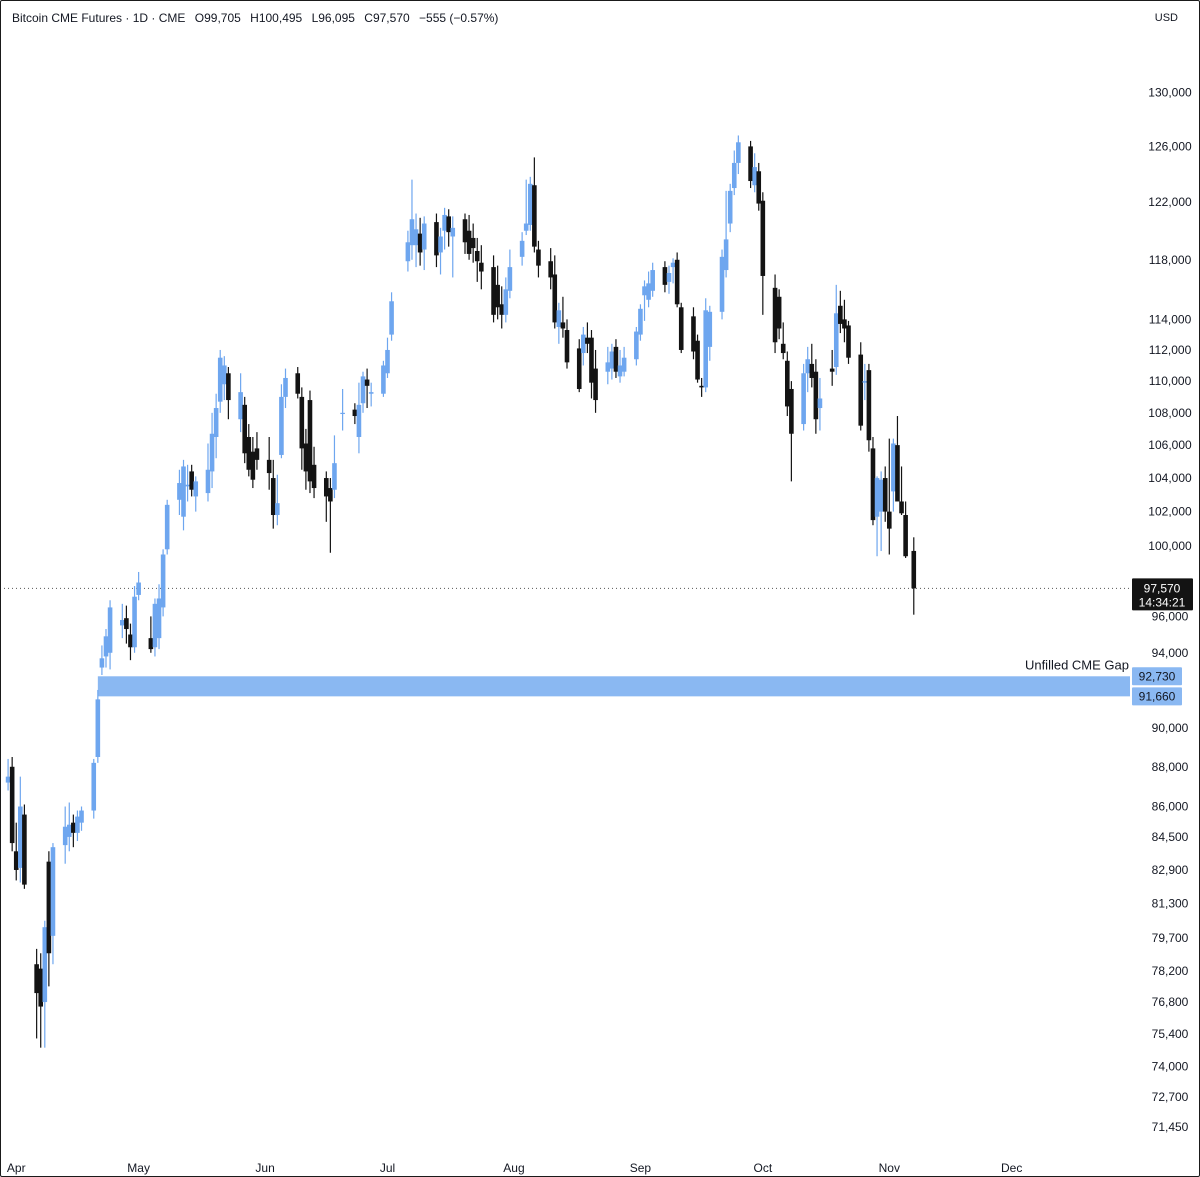 The width and height of the screenshot is (1200, 1177). Describe the element at coordinates (1166, 18) in the screenshot. I see `currency-label: USD` at that location.